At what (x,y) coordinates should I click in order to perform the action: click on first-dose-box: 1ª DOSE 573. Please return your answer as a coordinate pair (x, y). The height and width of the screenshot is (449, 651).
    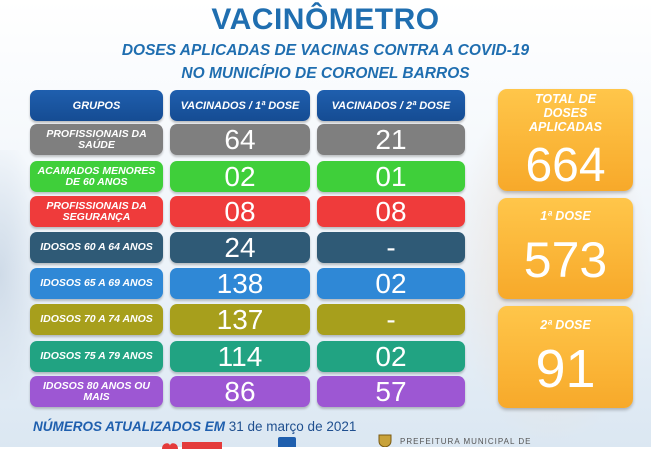
    Looking at the image, I should click on (565, 248).